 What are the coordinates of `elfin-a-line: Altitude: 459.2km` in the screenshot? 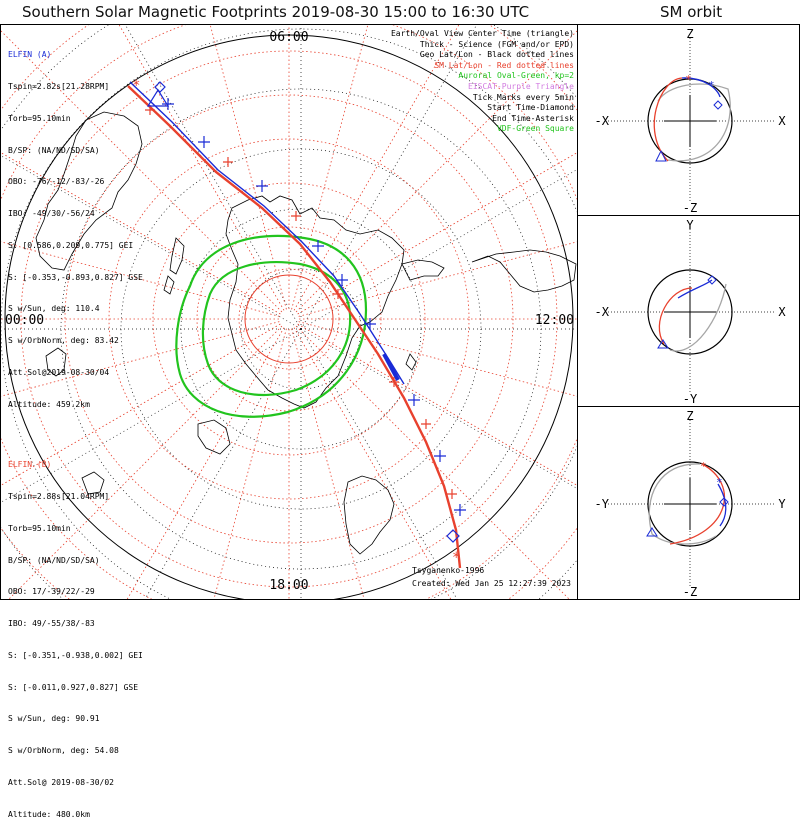 It's located at (49, 404).